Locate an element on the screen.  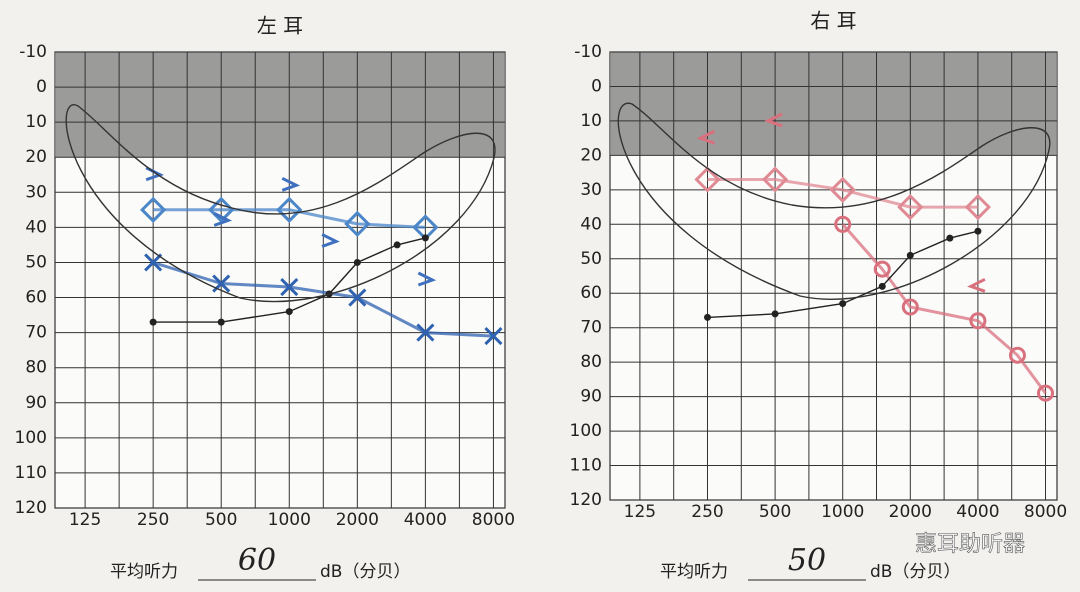
chart-title: 右 耳 is located at coordinates (833, 21).